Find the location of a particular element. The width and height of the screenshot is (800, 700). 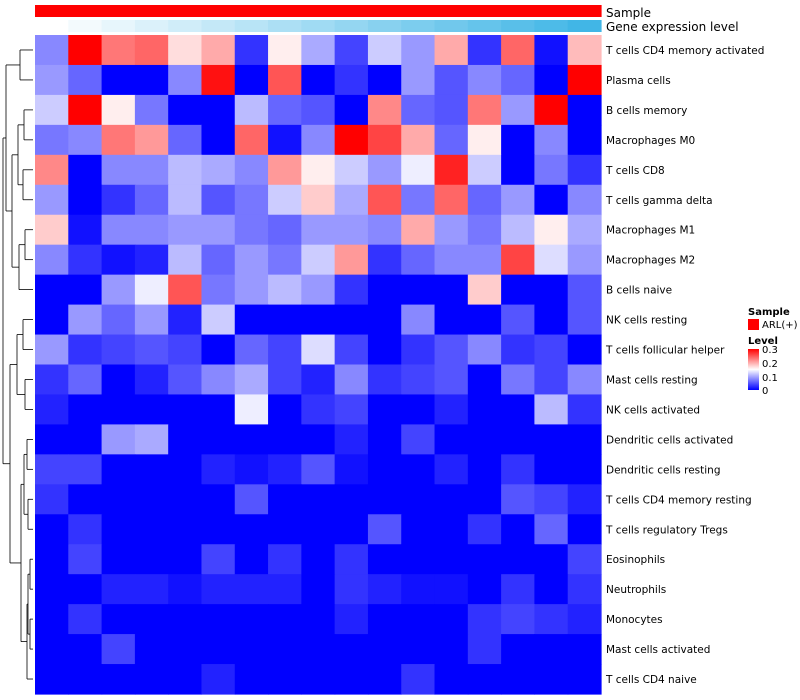

heatmap-cell-r20-c4 is located at coordinates (185, 649).